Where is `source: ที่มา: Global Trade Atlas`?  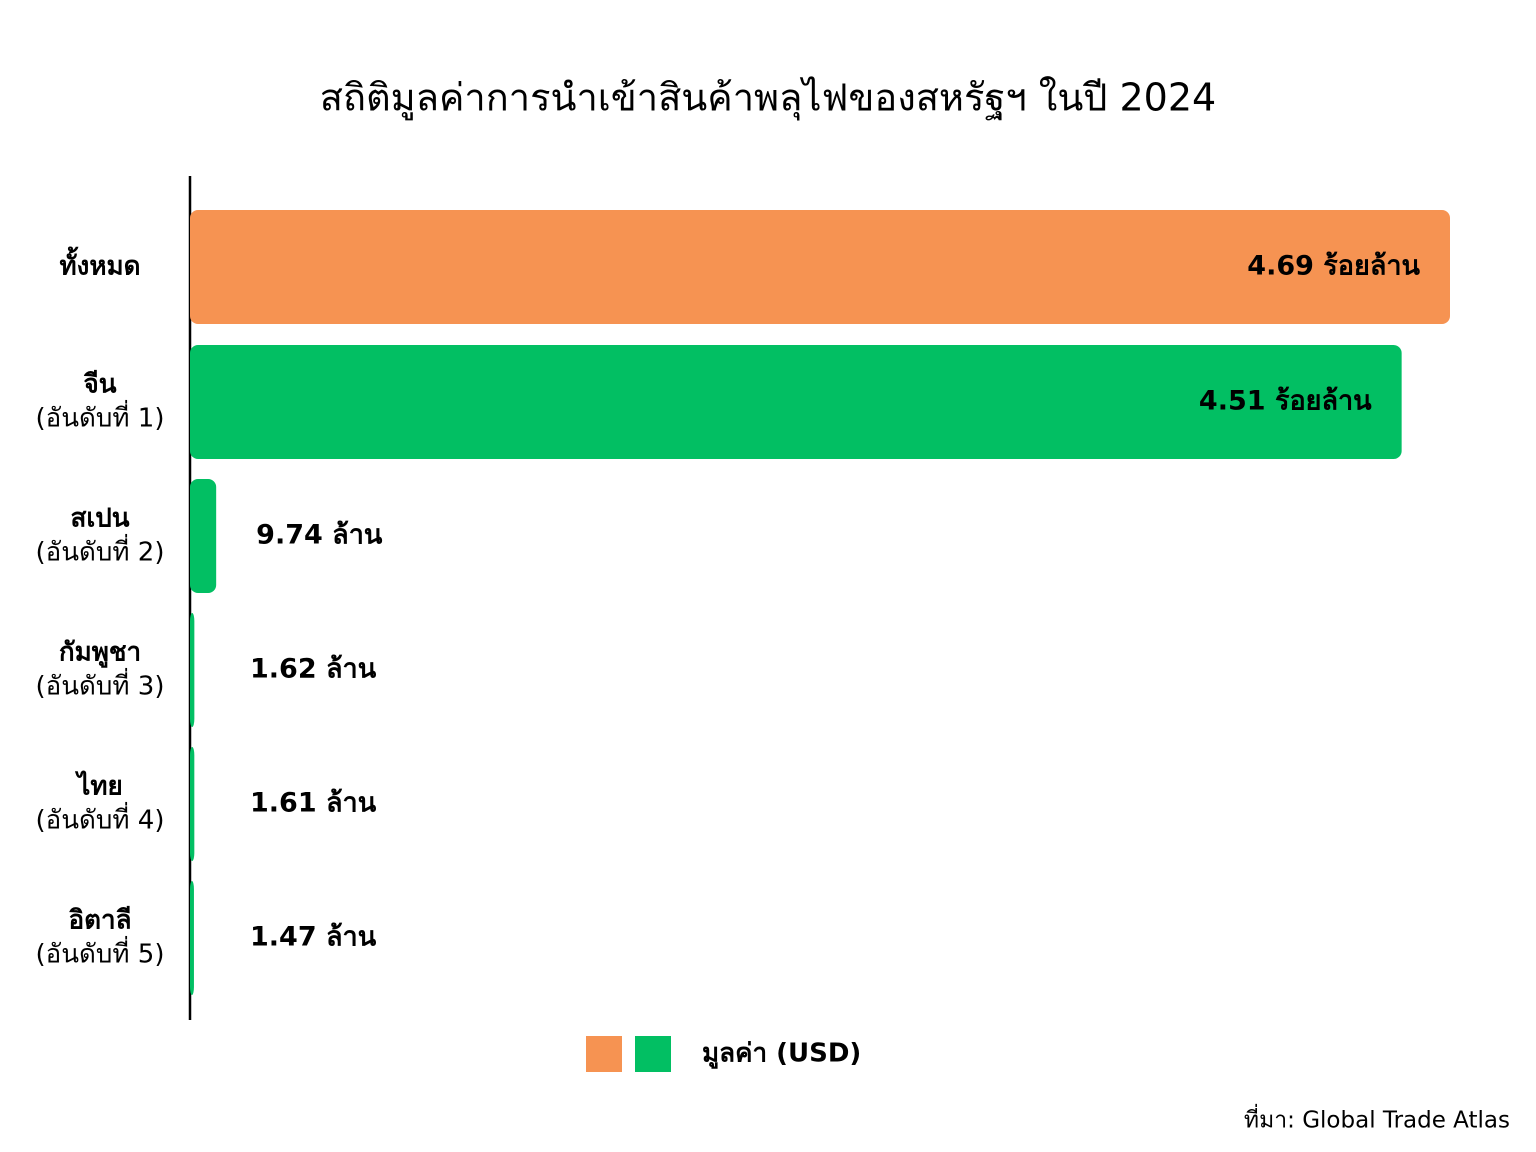
source: ที่มา: Global Trade Atlas is located at coordinates (1377, 1119).